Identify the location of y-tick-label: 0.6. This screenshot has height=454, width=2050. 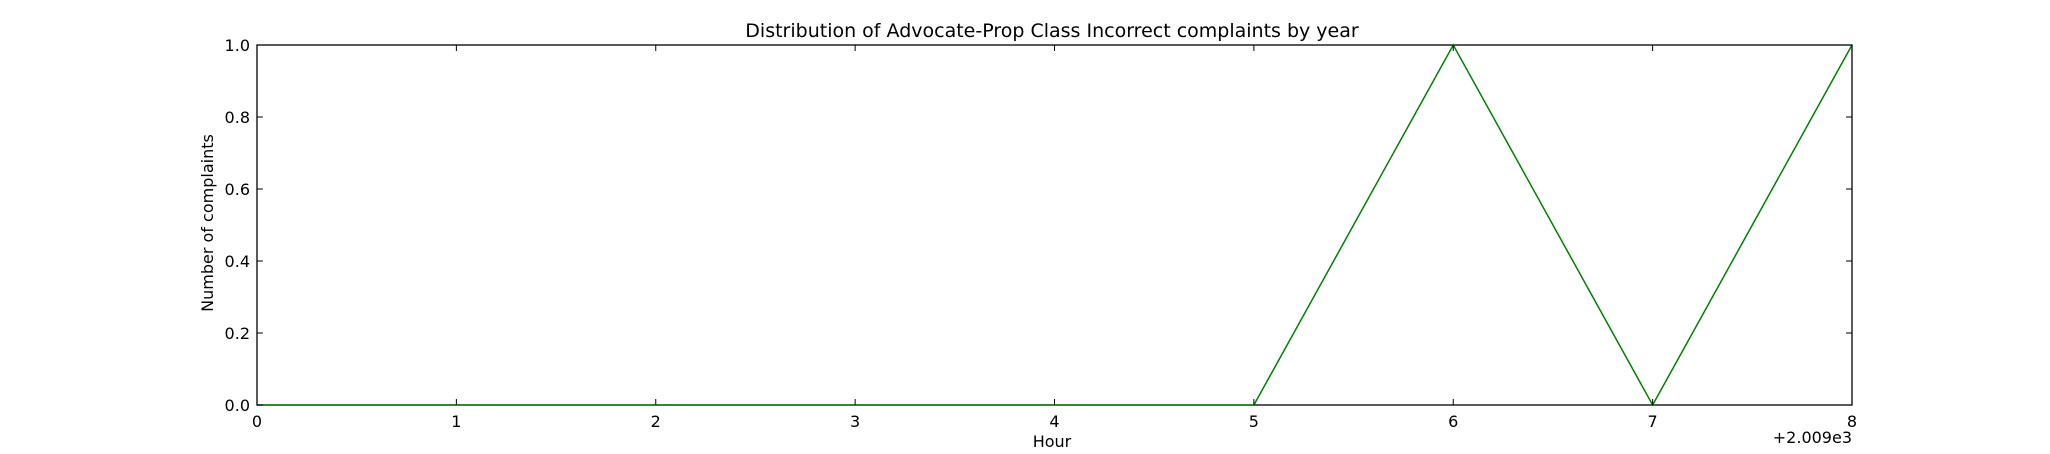
(237, 189).